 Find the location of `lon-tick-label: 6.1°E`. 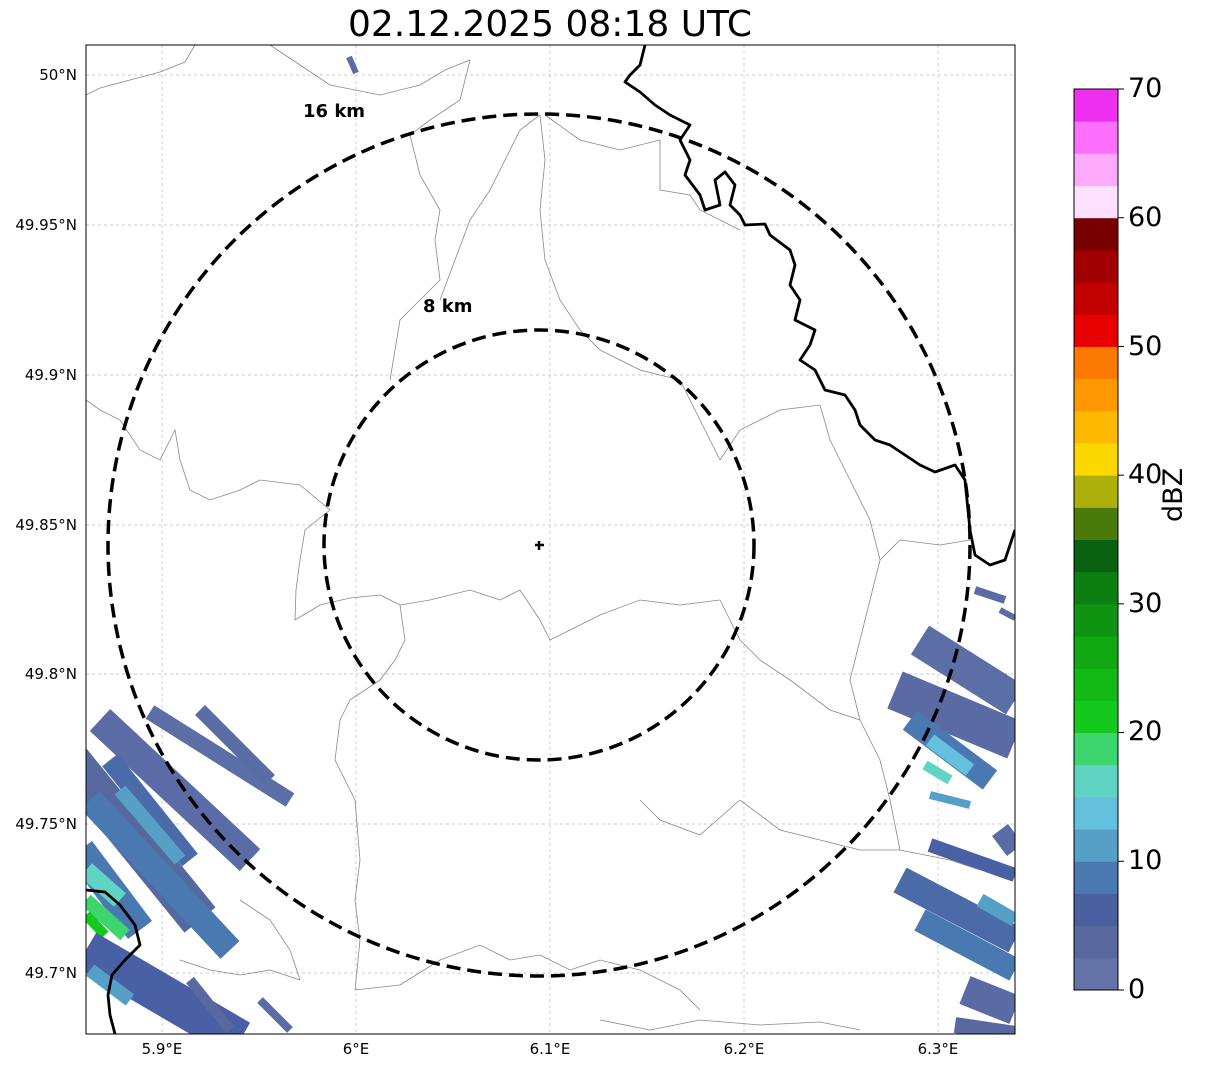

lon-tick-label: 6.1°E is located at coordinates (550, 1049).